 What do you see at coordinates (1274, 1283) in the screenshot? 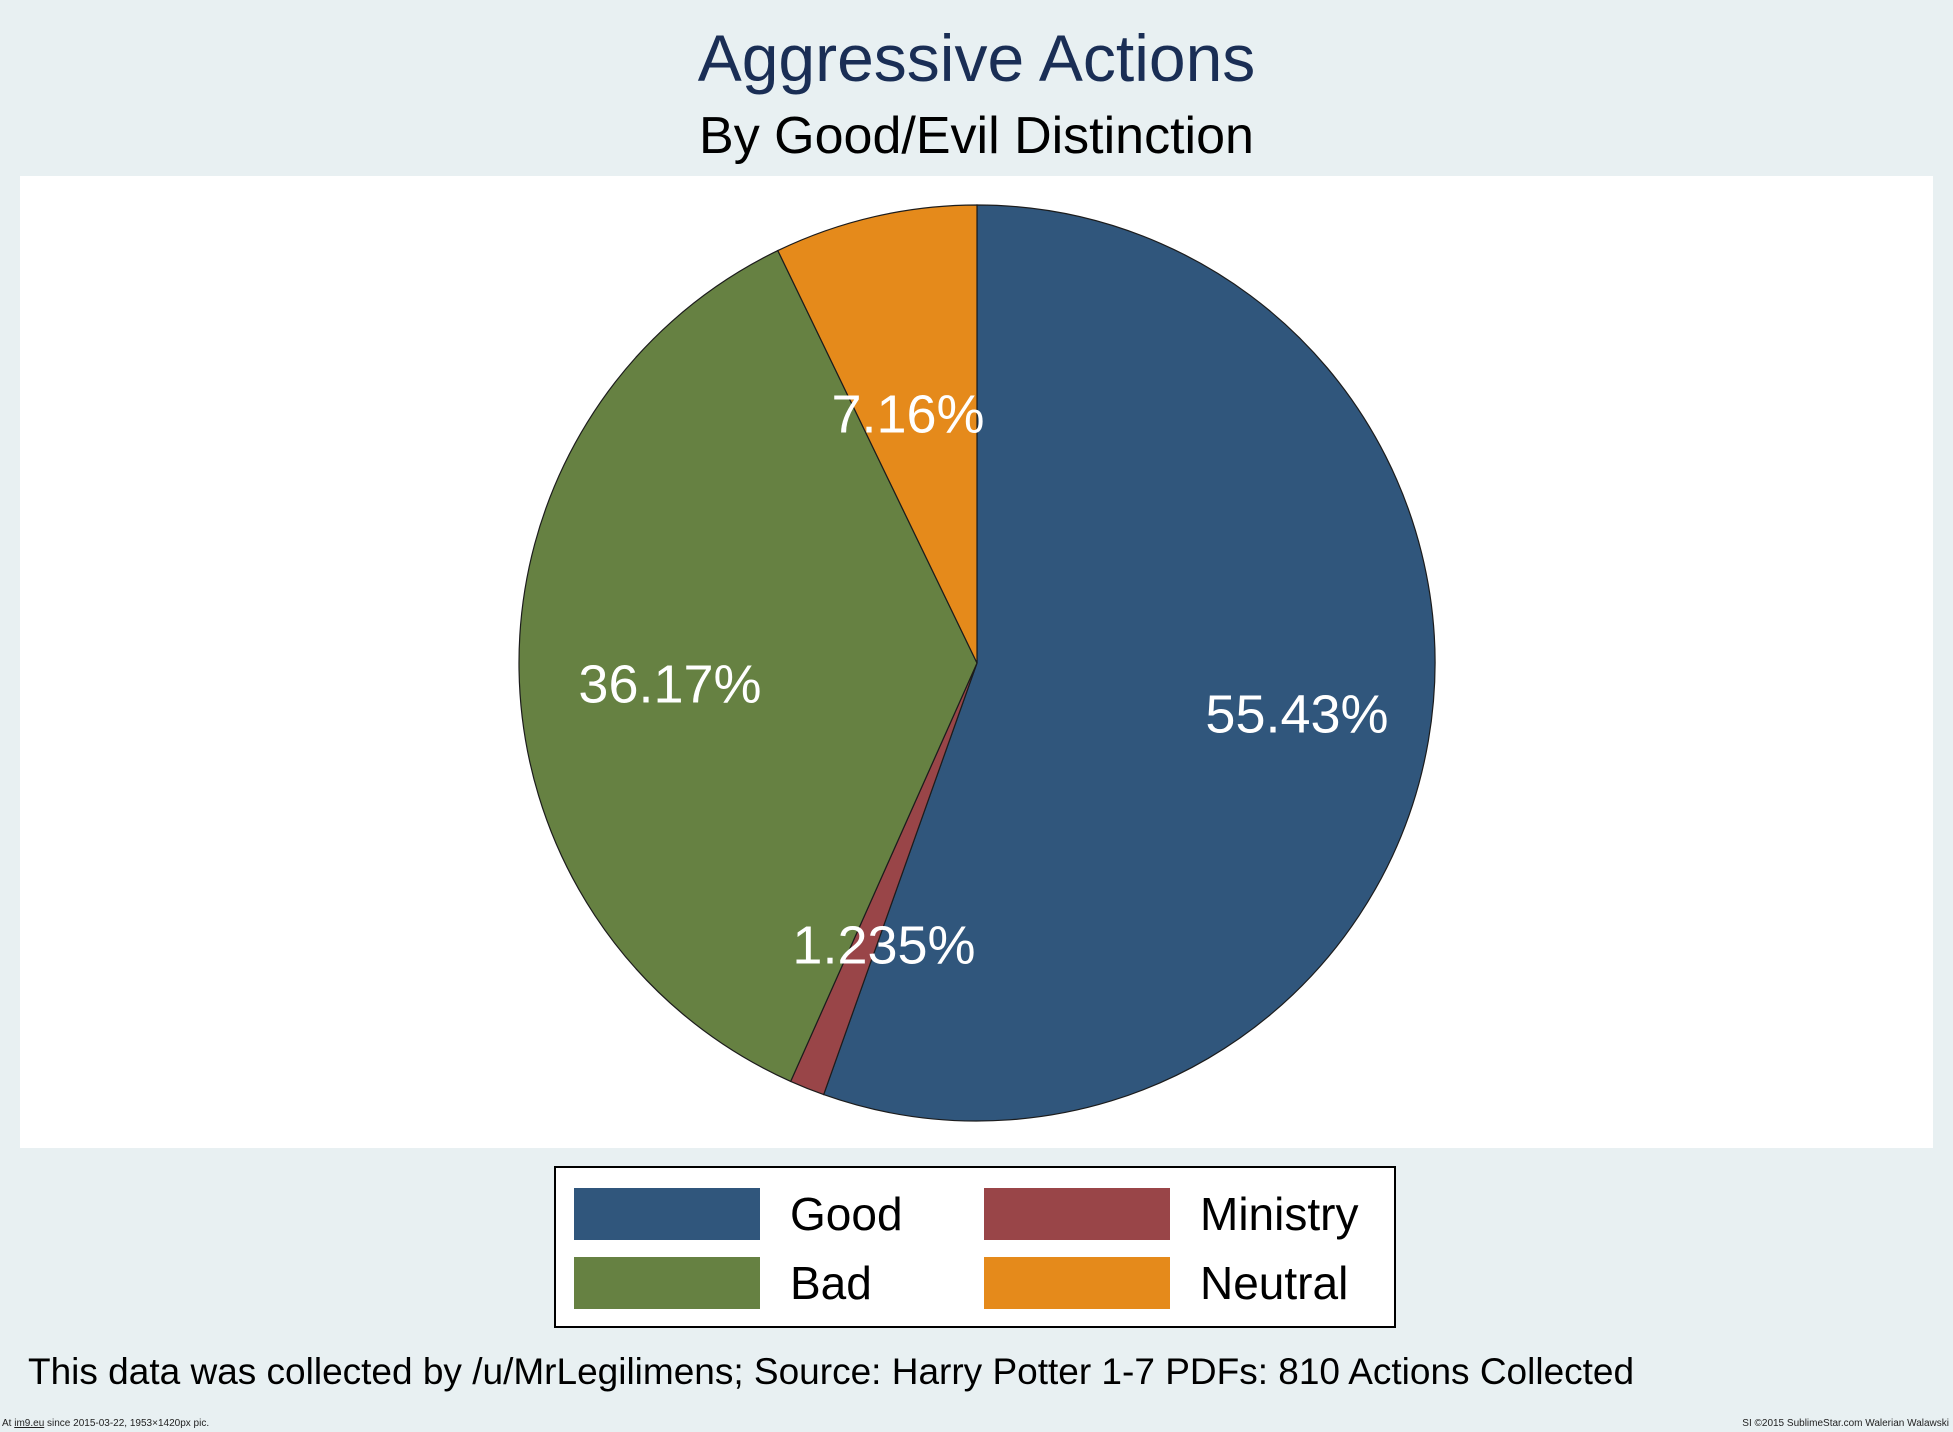
I see `legend-label-neutral: Neutral` at bounding box center [1274, 1283].